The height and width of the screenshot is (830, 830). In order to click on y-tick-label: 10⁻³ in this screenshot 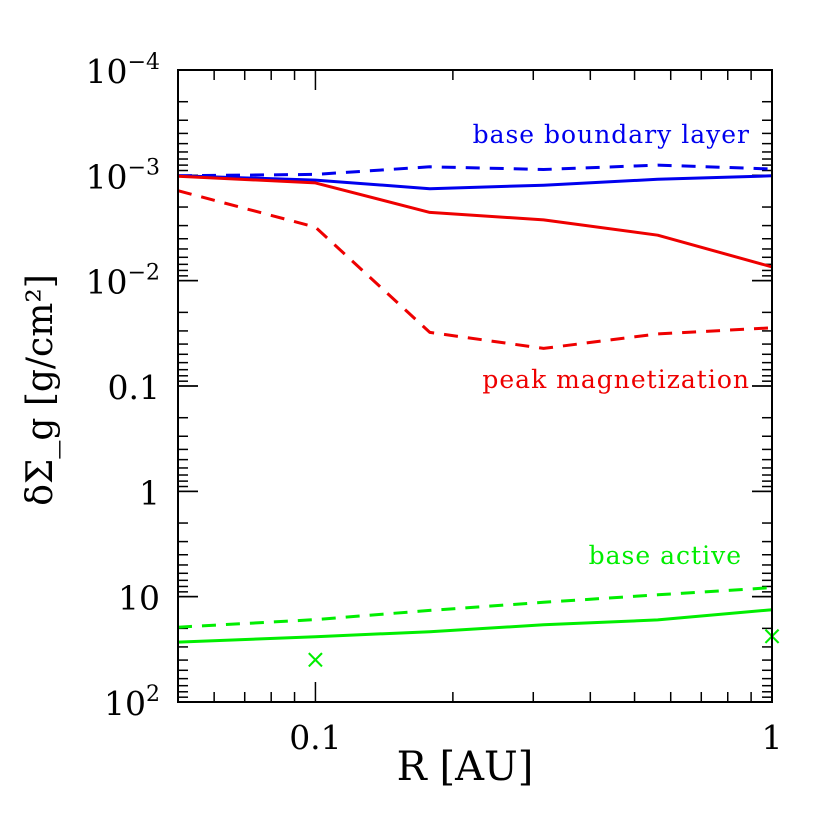, I will do `click(123, 175)`.